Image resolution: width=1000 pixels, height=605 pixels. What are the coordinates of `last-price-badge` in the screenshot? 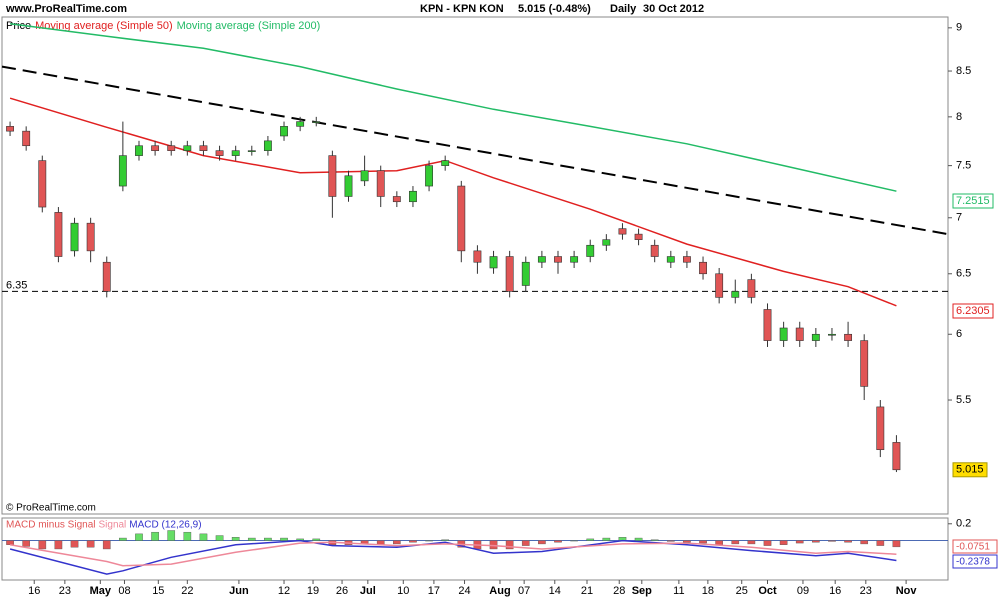 It's located at (970, 470).